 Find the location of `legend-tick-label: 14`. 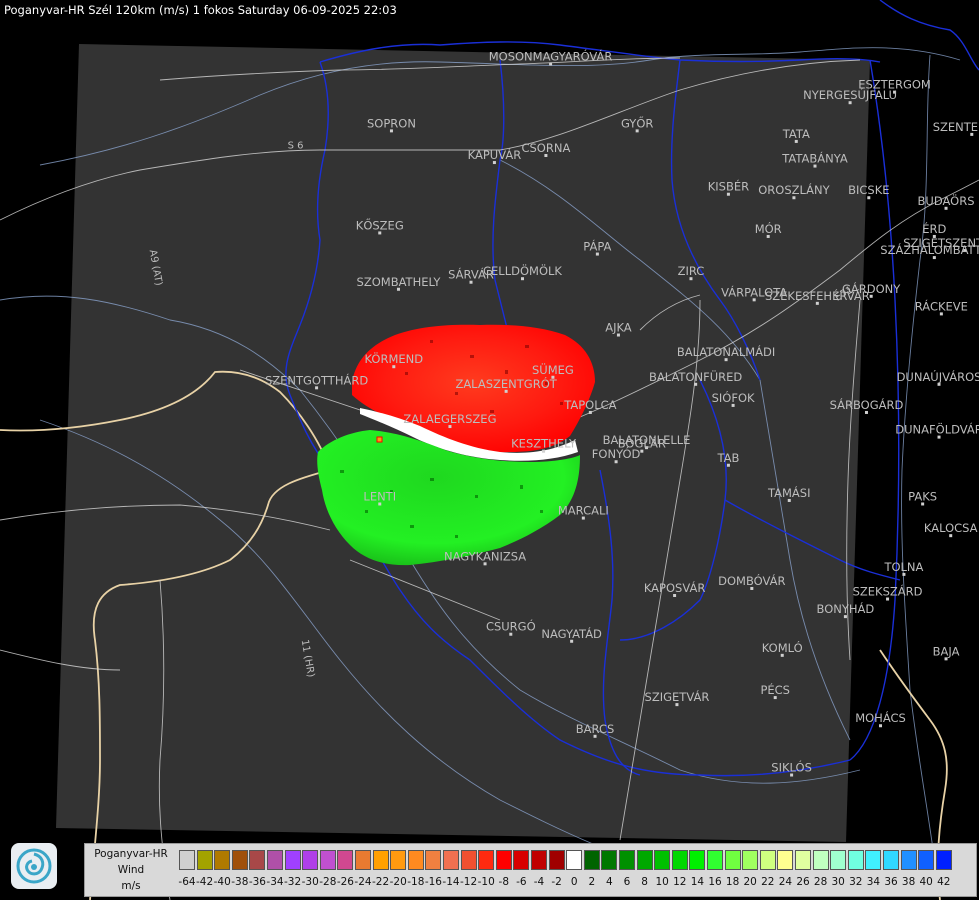

legend-tick-label: 14 is located at coordinates (697, 882).